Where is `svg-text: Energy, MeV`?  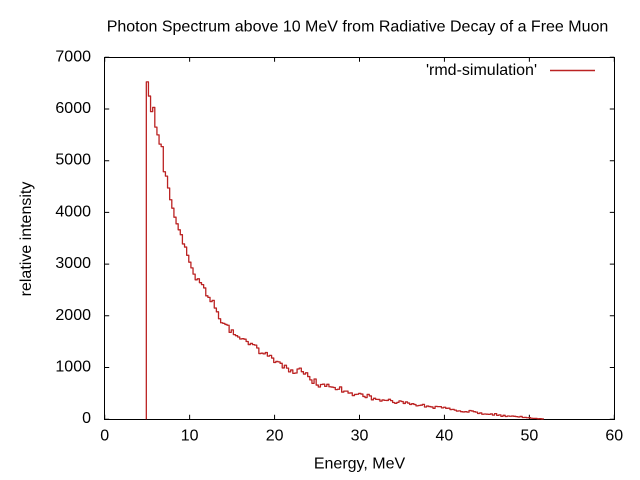 svg-text: Energy, MeV is located at coordinates (360, 464).